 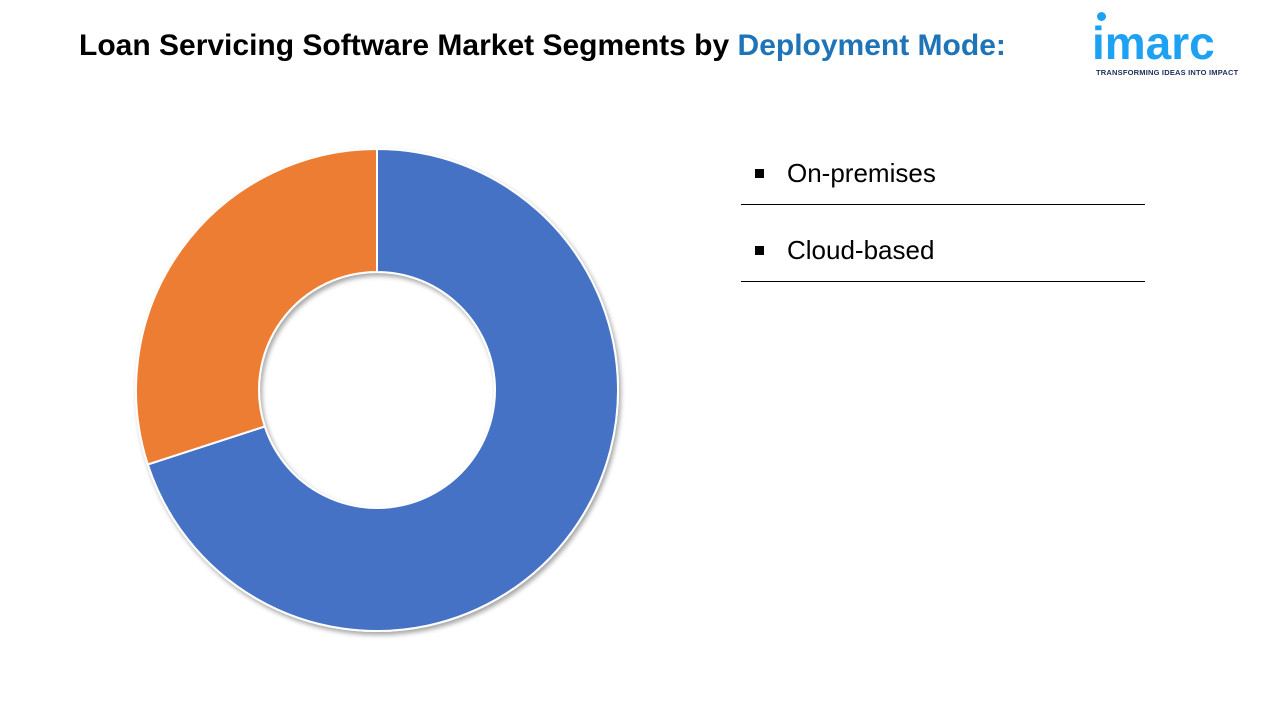 I want to click on imarc-logo: imarc TRANSFORMING IDEAS INTO IMPACT, so click(x=1172, y=46).